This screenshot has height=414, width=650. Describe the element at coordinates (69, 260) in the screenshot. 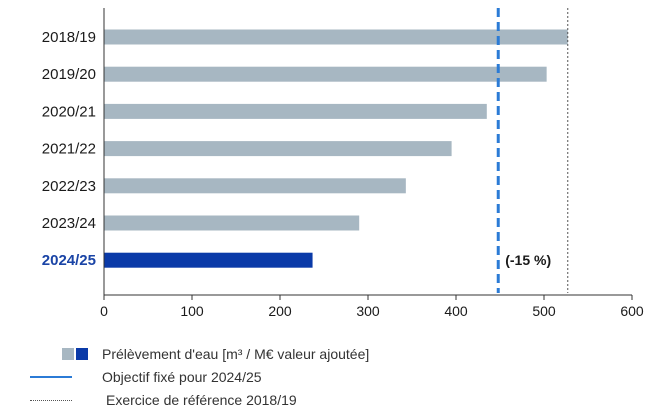

I see `category-label: 2024/25` at that location.